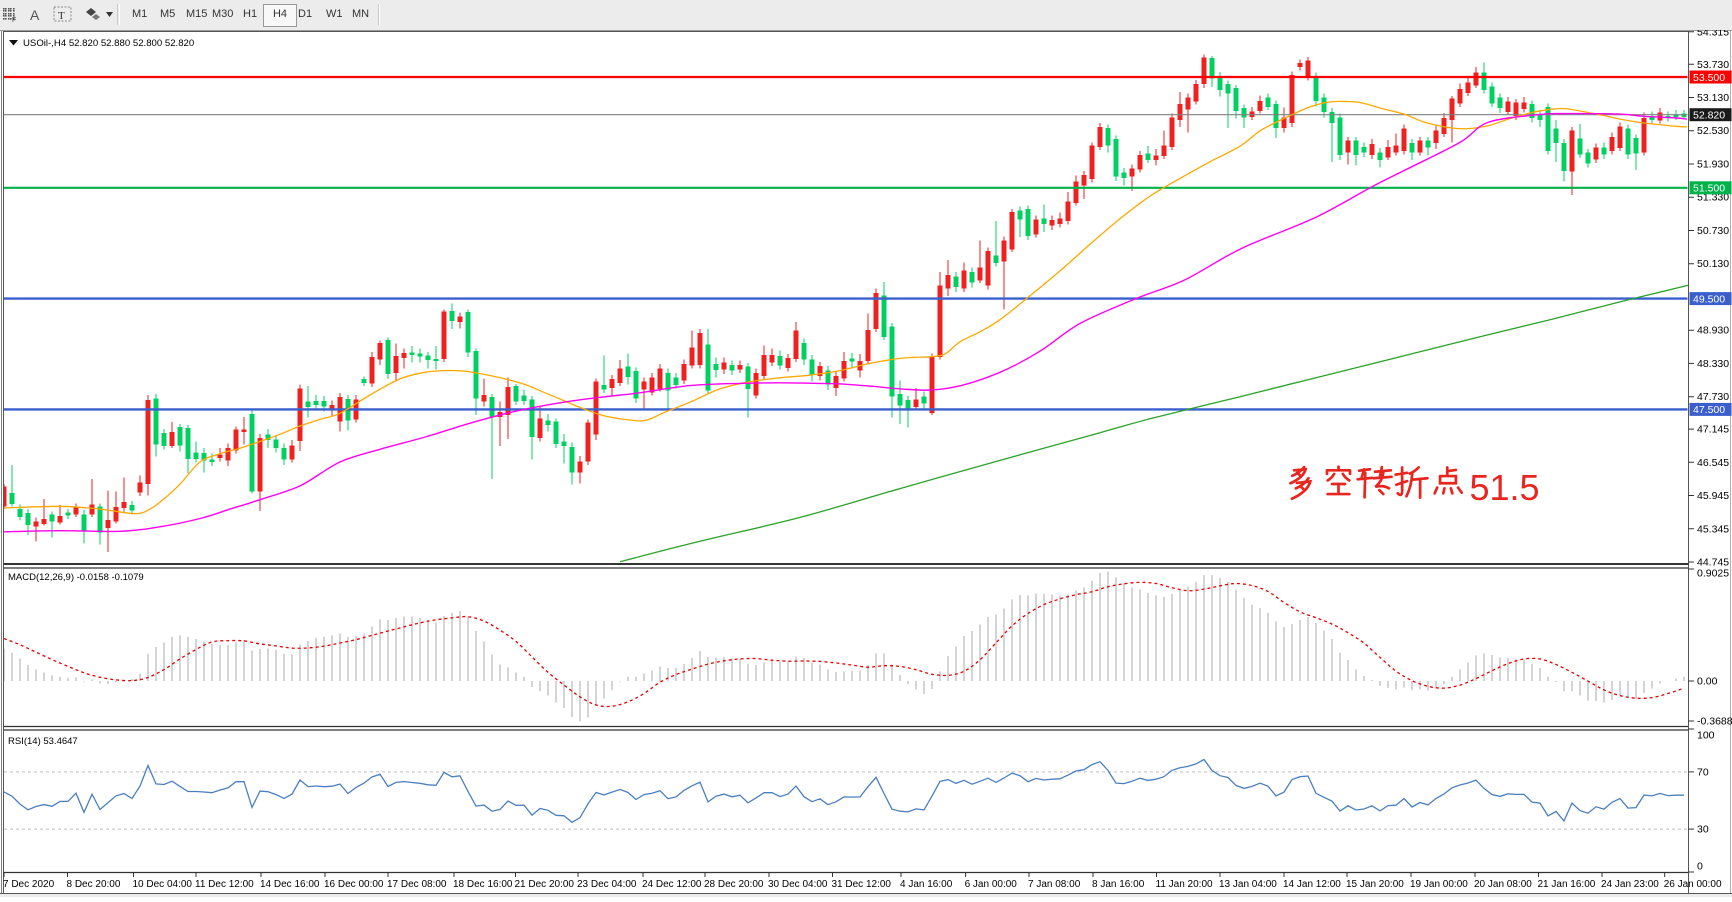 This screenshot has width=1732, height=902. Describe the element at coordinates (1703, 830) in the screenshot. I see `svg-text: 30` at that location.